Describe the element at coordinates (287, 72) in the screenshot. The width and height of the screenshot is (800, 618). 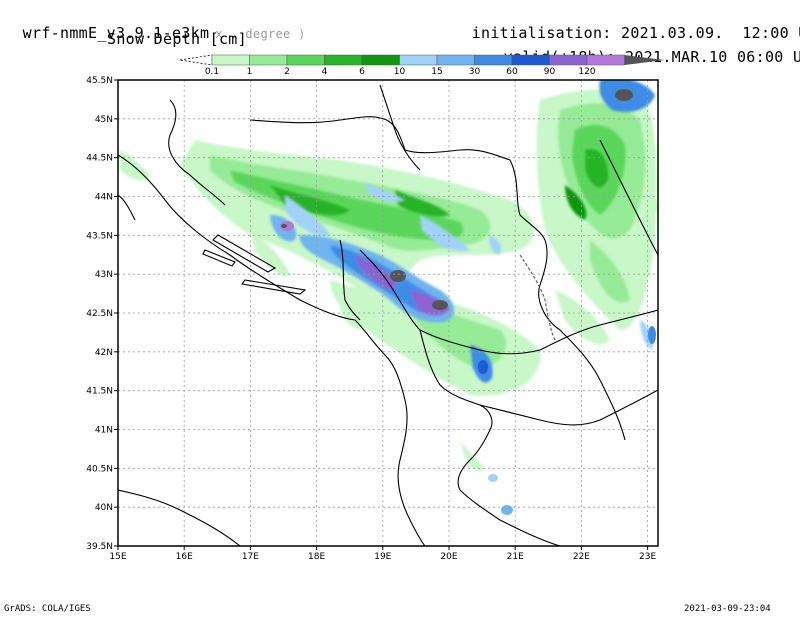
I see `colorbar-level-label: 2` at that location.